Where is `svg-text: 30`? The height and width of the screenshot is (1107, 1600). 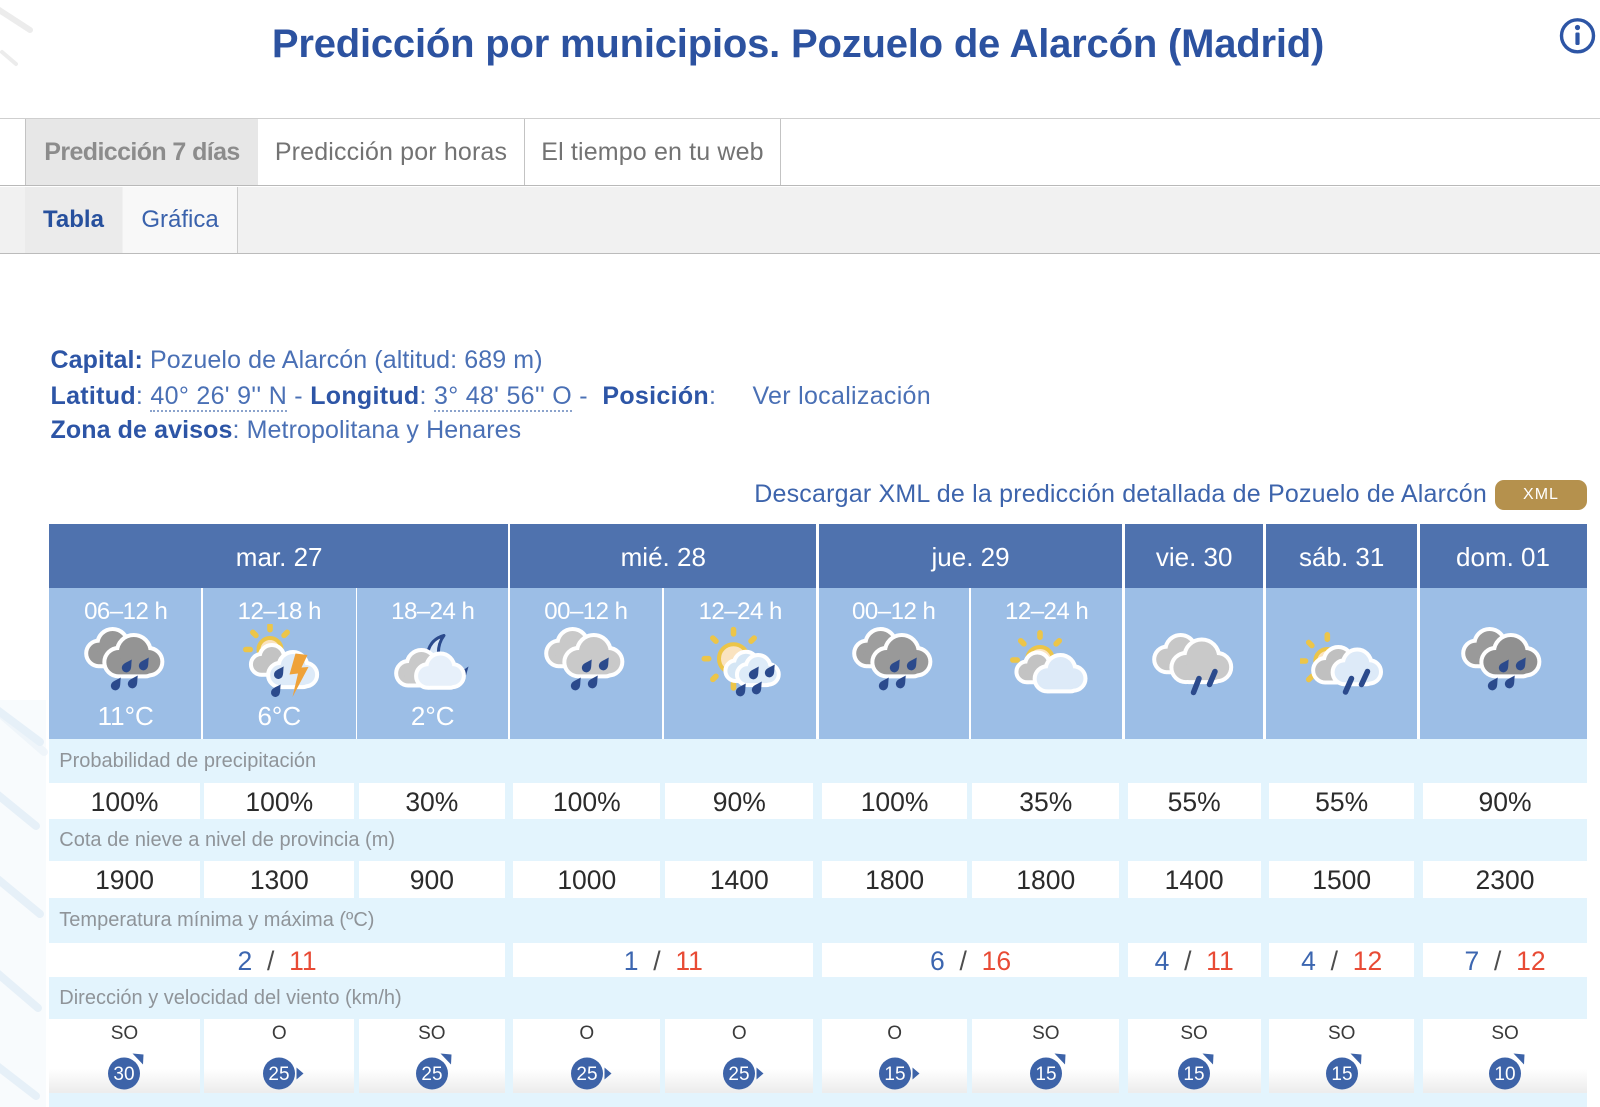
svg-text: 30 is located at coordinates (124, 1074).